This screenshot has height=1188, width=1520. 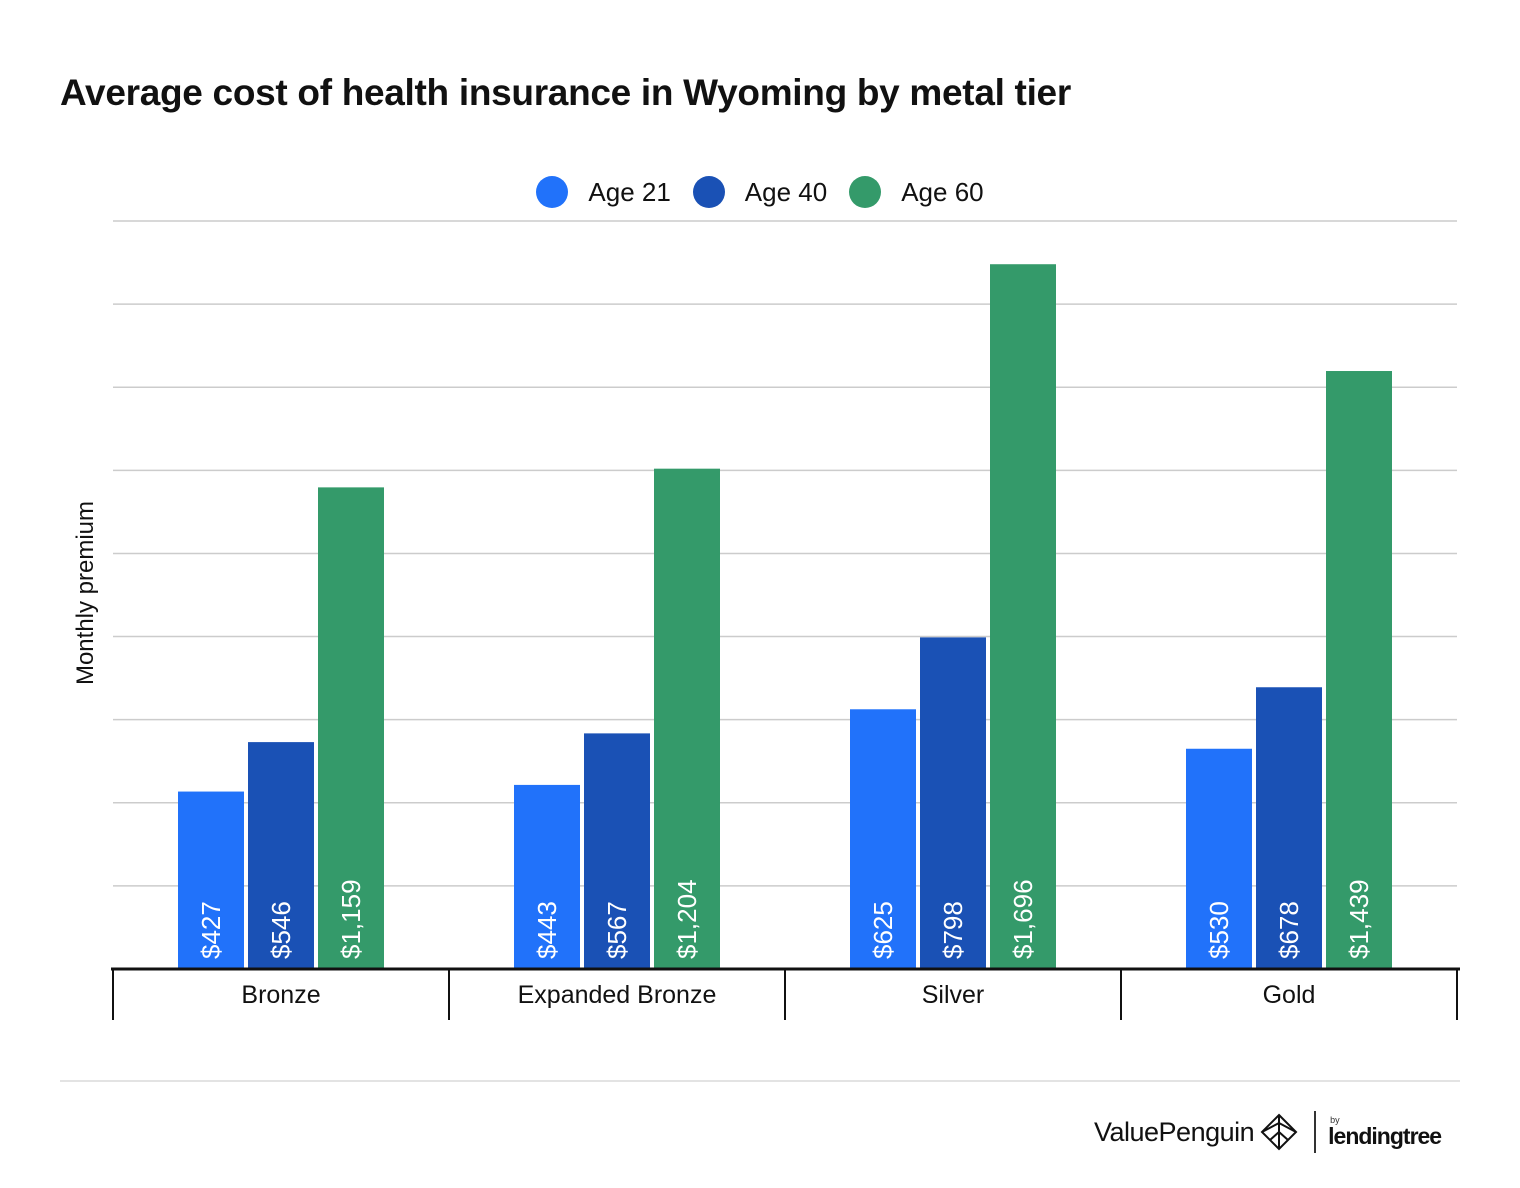 I want to click on footer-divider, so click(x=760, y=1081).